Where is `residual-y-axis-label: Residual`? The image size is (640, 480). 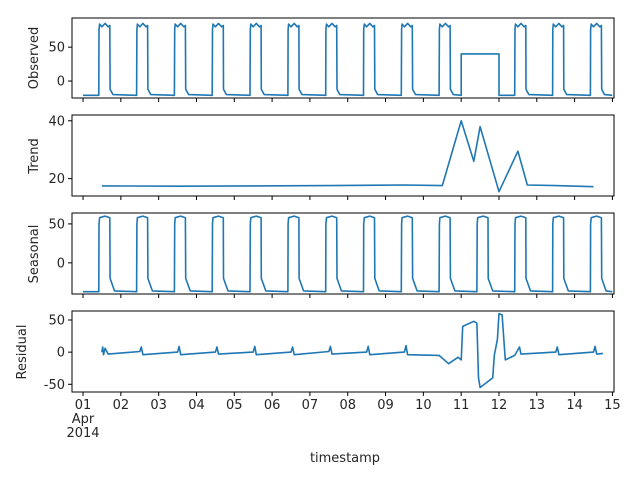 residual-y-axis-label: Residual is located at coordinates (22, 352).